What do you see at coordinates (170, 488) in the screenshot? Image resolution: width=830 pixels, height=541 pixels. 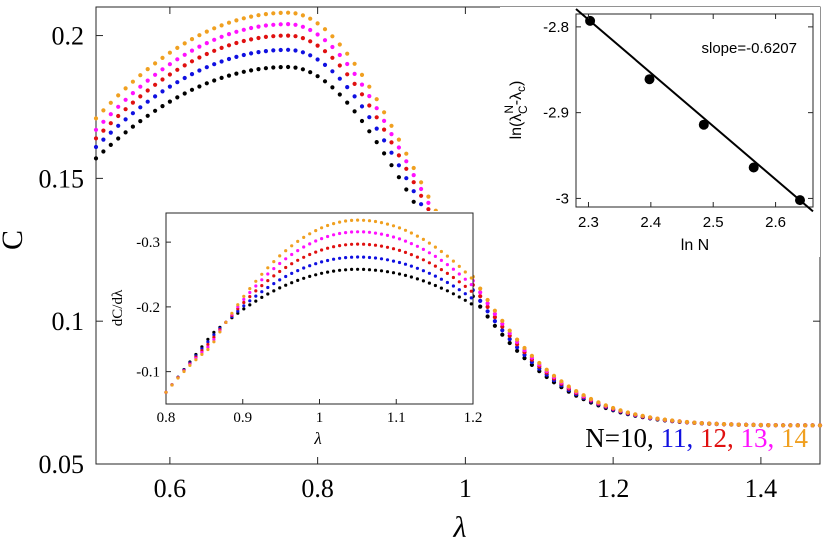 I see `main-x-tick-label: 0.6` at bounding box center [170, 488].